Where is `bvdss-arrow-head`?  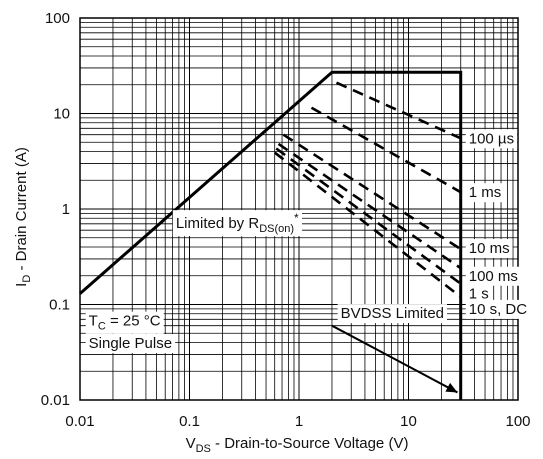 bvdss-arrow-head is located at coordinates (451, 387).